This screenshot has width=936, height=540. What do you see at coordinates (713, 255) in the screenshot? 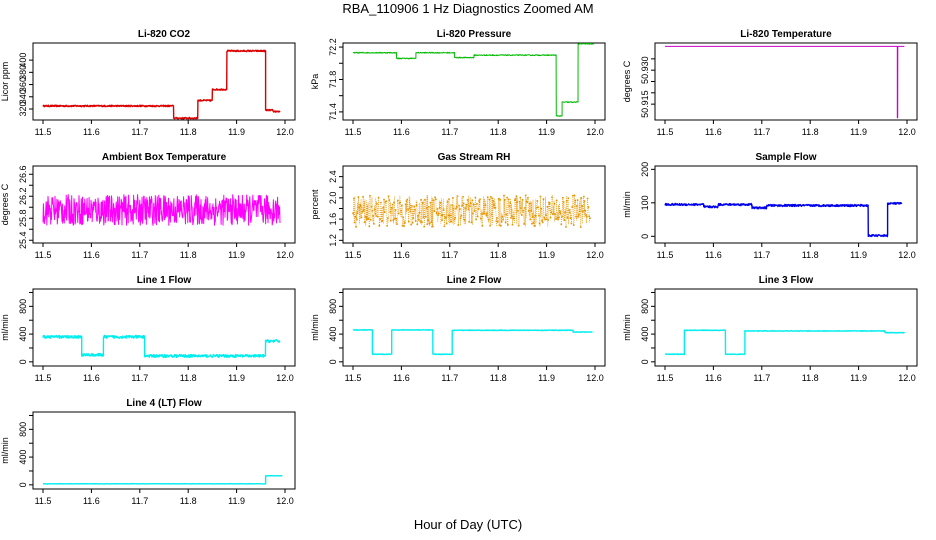
I see `x-tick-label: 11.6` at bounding box center [713, 255].